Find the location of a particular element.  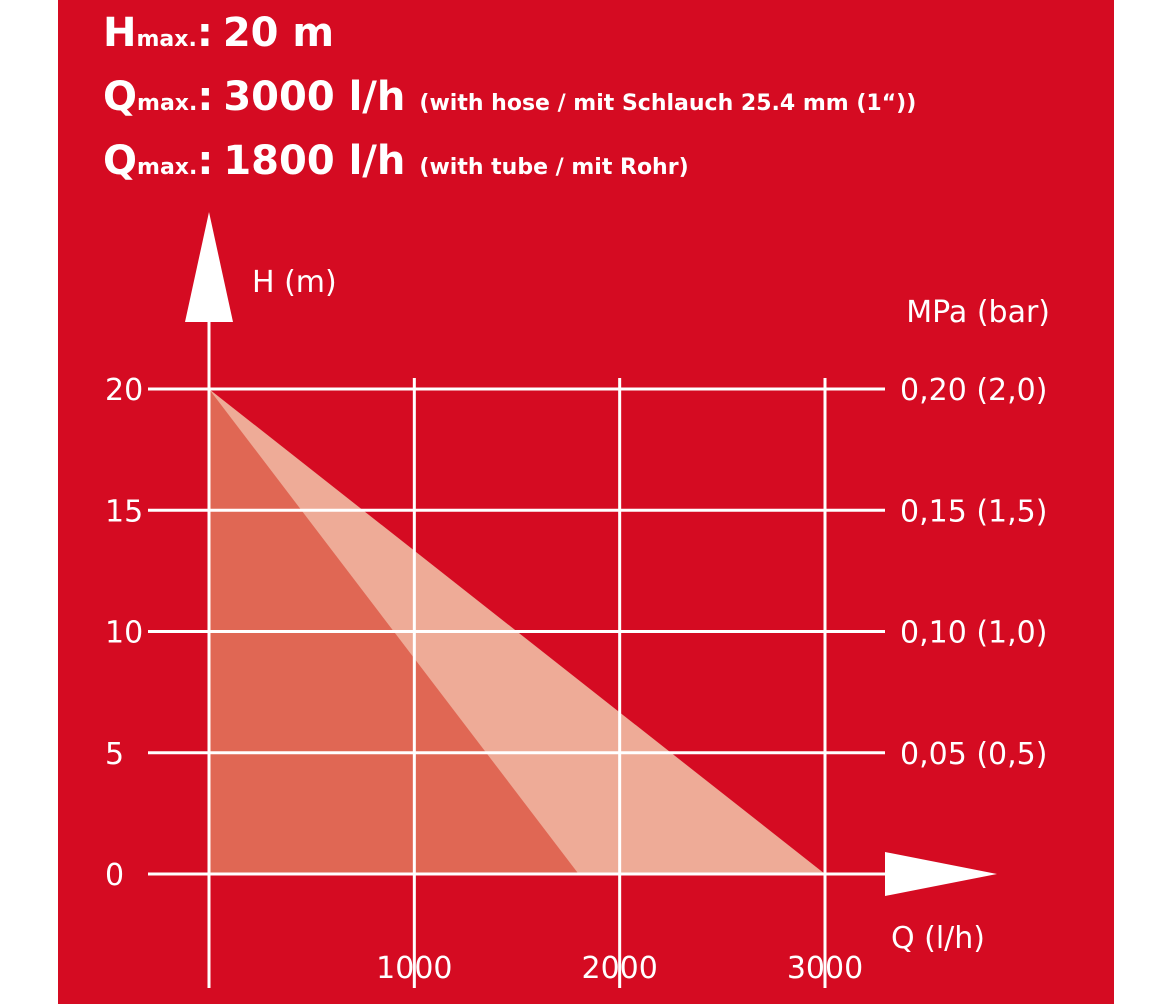

y-tick-label: 0 is located at coordinates (114, 875).